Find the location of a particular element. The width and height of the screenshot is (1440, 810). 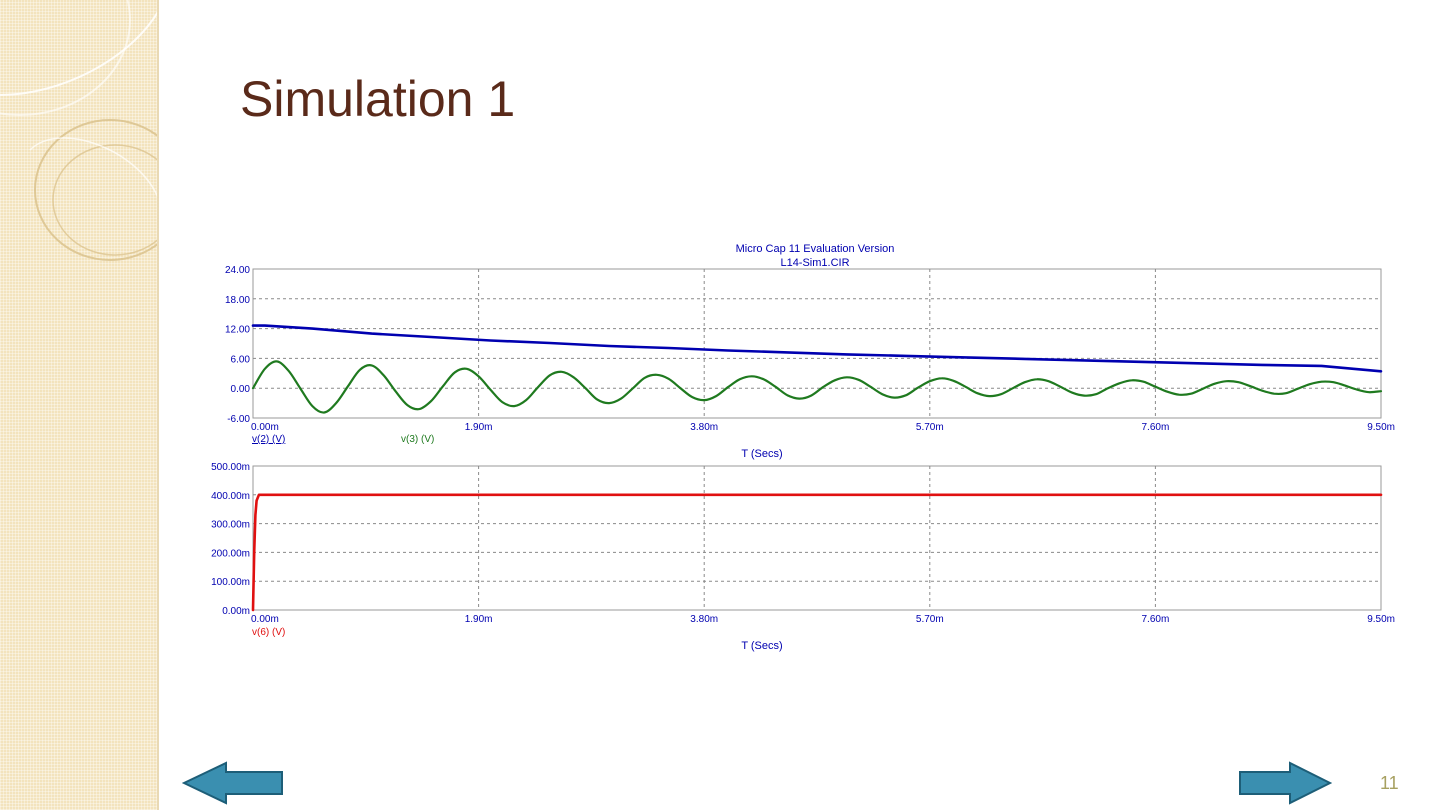

y-tick-label: 0.00m is located at coordinates (236, 611).